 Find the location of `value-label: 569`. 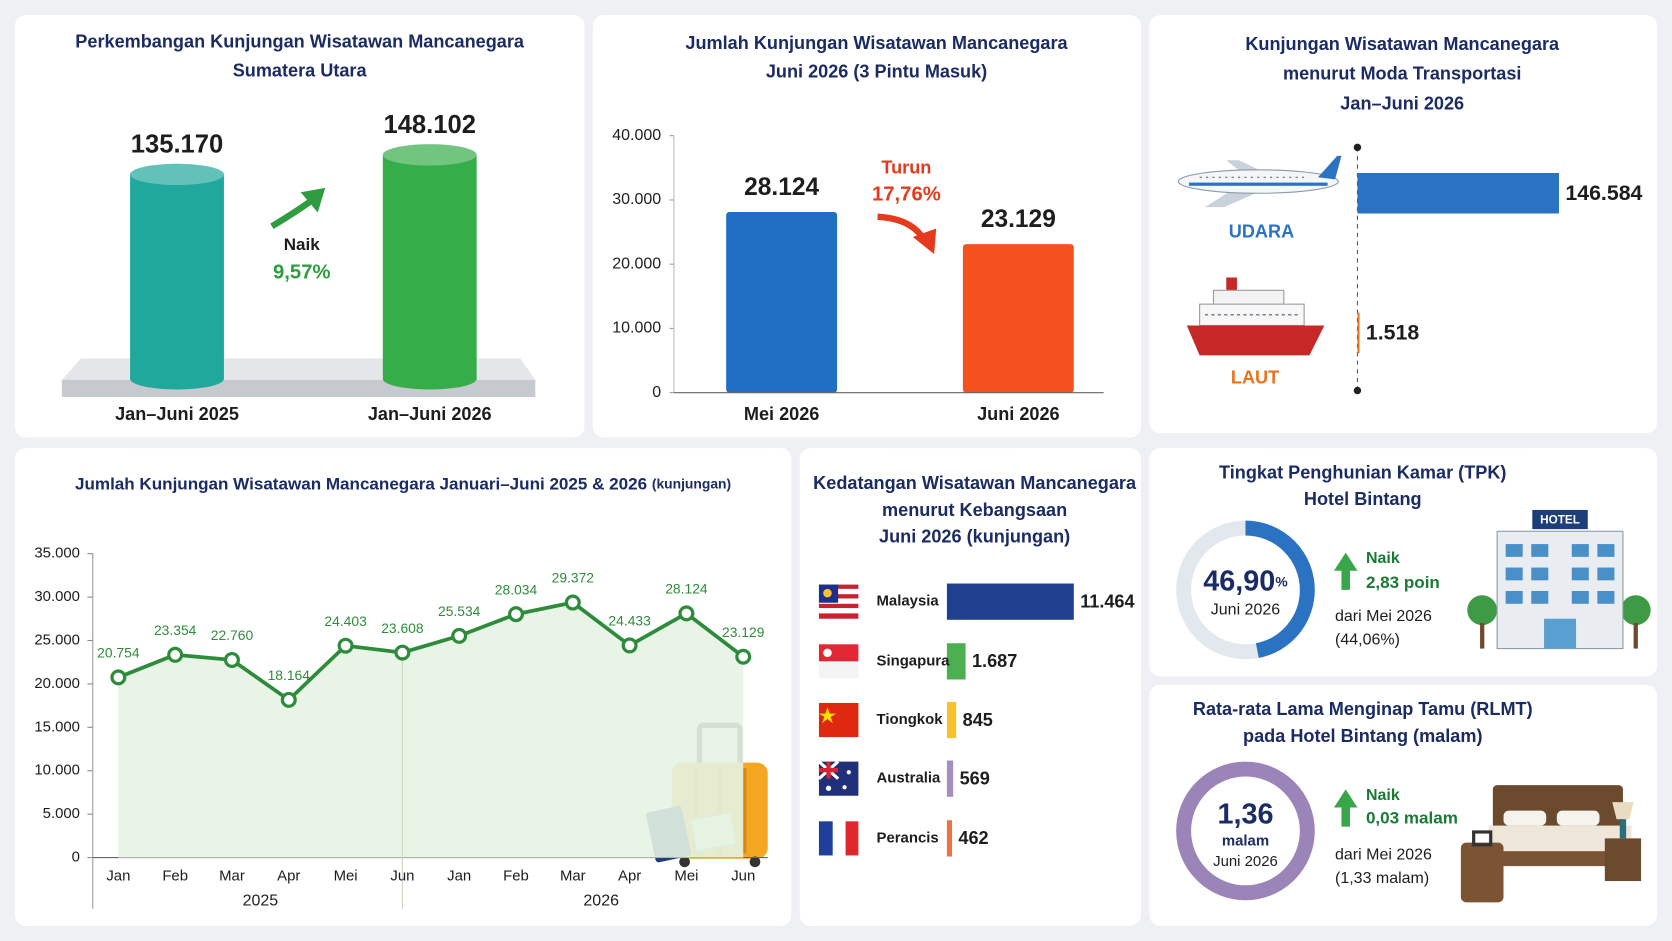

value-label: 569 is located at coordinates (975, 779).